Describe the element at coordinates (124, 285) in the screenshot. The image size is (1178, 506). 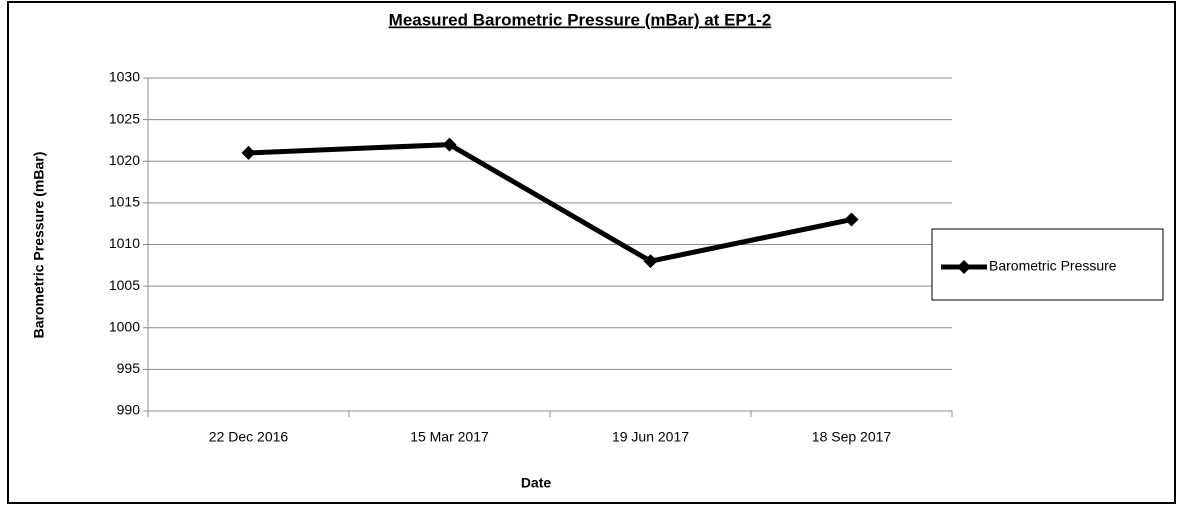
I see `y-tick-label: 1005` at that location.